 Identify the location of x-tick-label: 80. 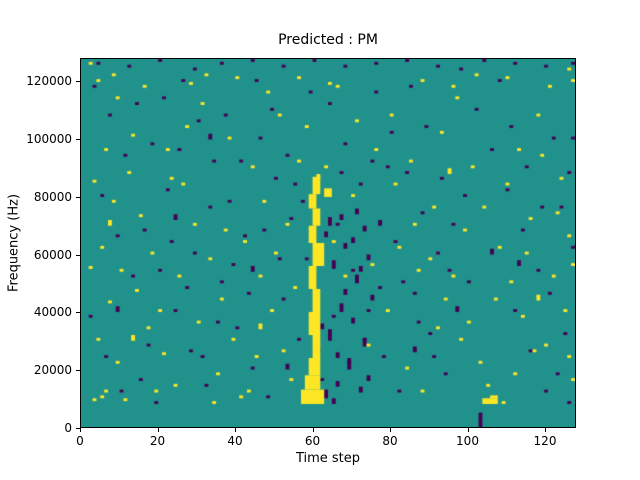
(390, 441).